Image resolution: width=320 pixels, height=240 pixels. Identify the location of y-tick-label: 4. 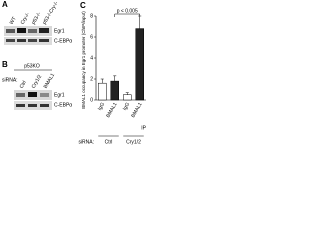
(91, 58).